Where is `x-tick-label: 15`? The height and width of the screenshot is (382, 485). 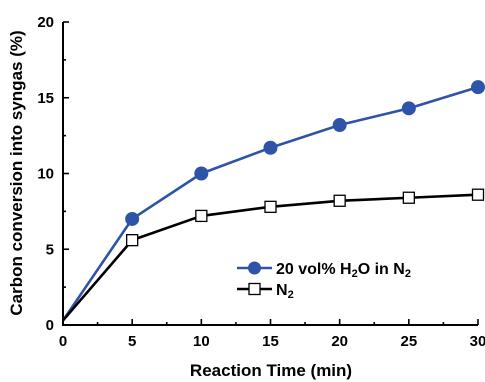 x-tick-label: 15 is located at coordinates (270, 341).